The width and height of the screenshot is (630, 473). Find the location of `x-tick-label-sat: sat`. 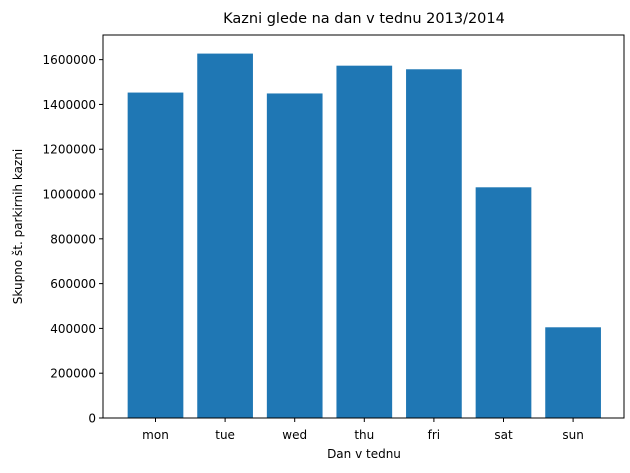

x-tick-label-sat: sat is located at coordinates (503, 435).